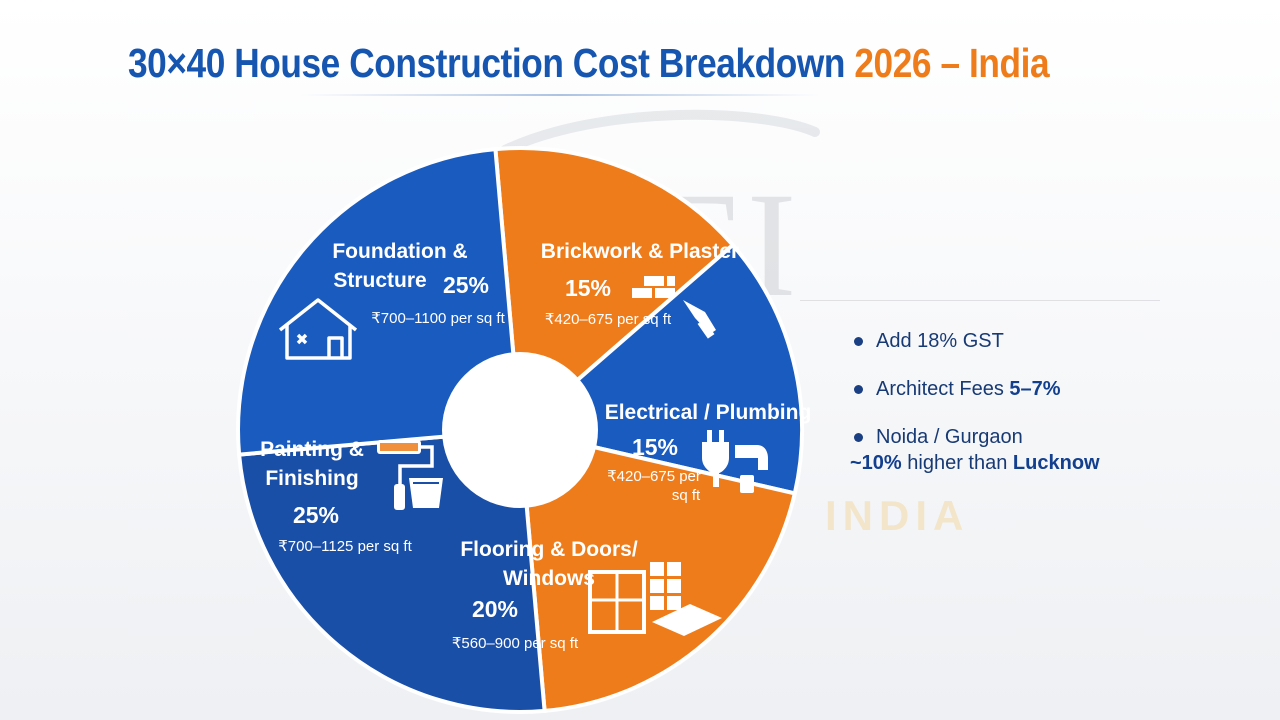  What do you see at coordinates (674, 307) in the screenshot?
I see `bricks-trowel-icon` at bounding box center [674, 307].